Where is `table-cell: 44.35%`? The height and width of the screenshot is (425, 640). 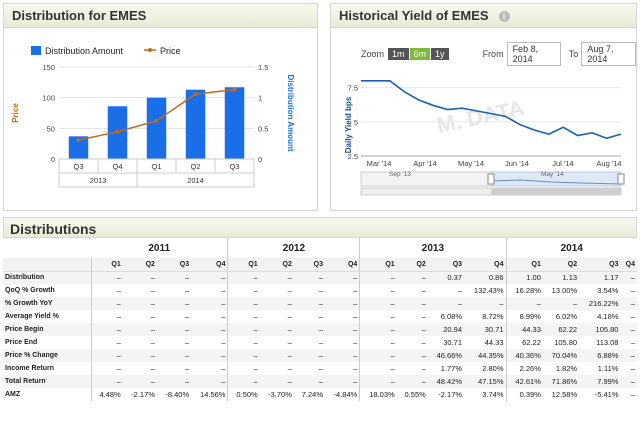
table-cell: 44.35% is located at coordinates (485, 355).